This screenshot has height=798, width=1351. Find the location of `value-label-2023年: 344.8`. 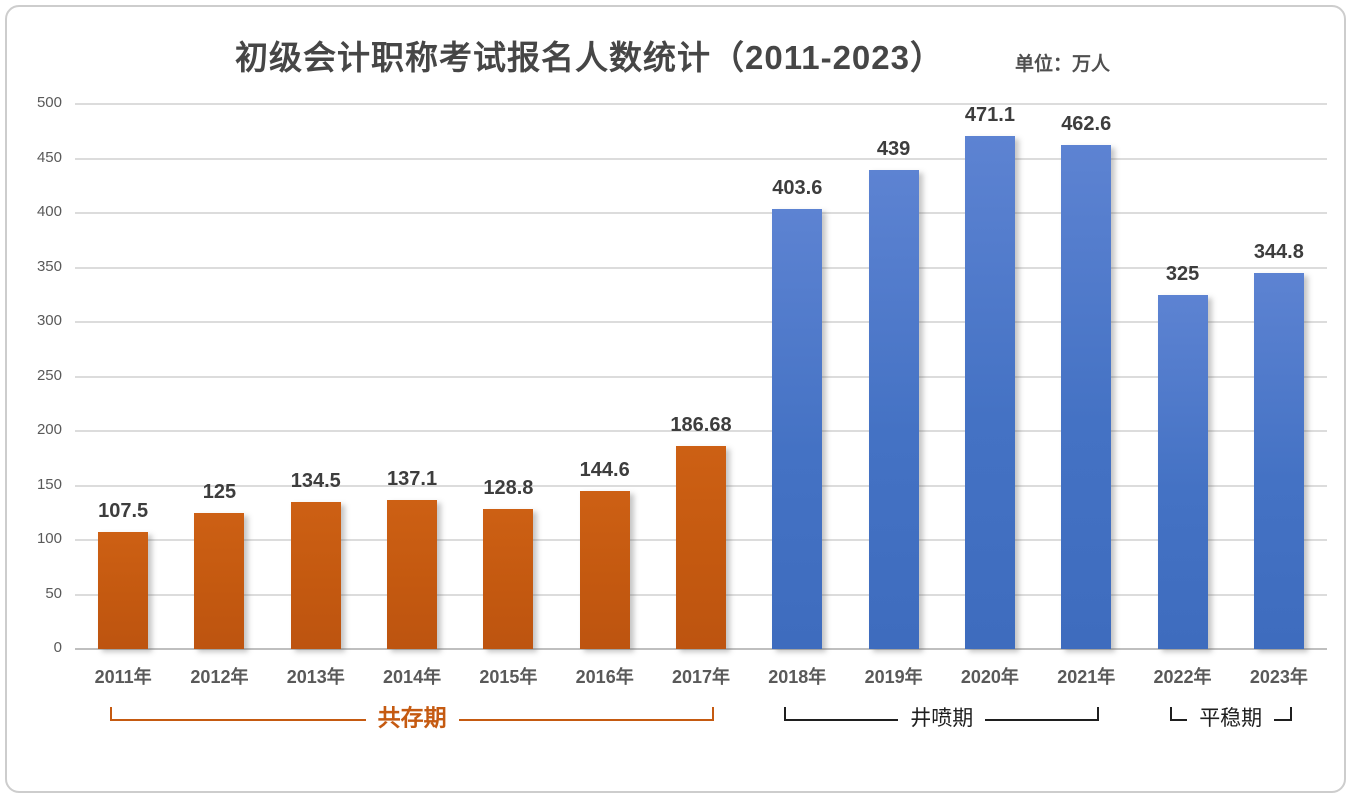

value-label-2023年: 344.8 is located at coordinates (1278, 252).